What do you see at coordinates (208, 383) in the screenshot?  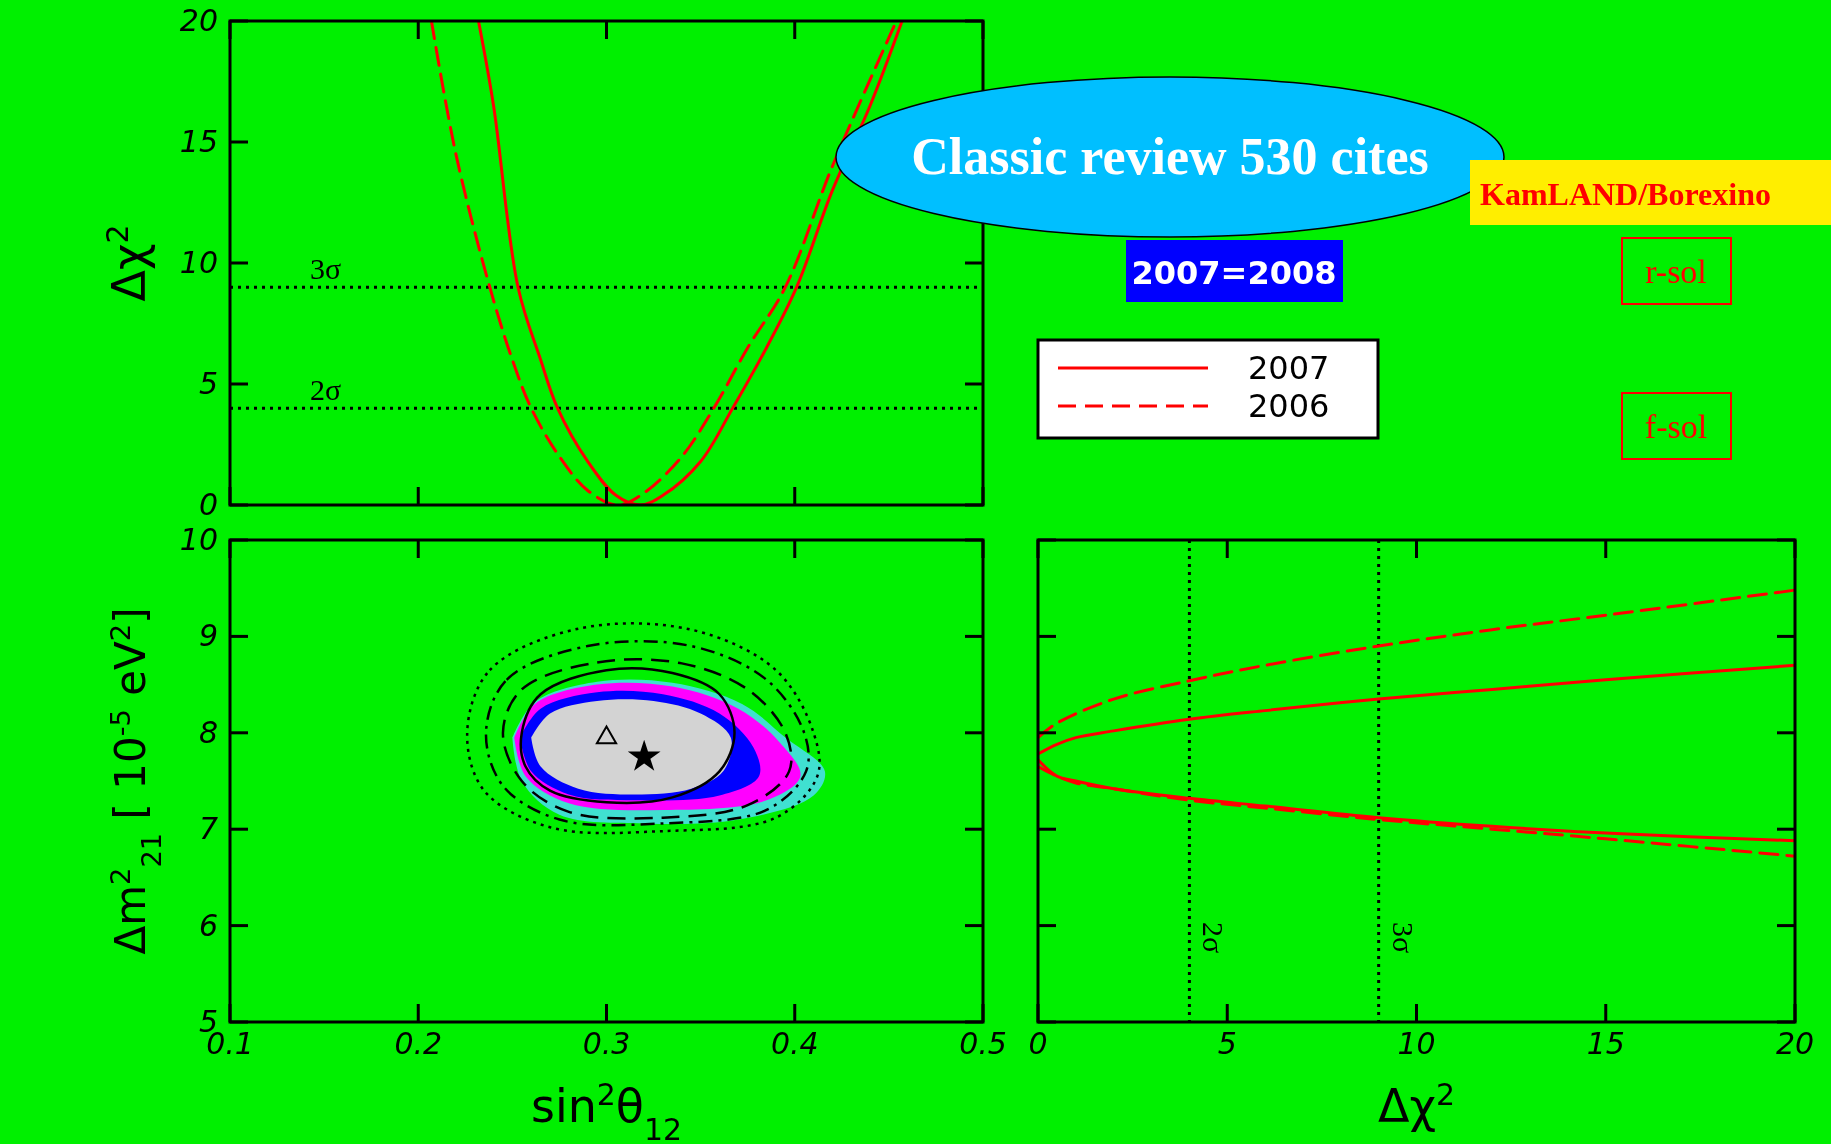 I see `y-tick-label: 5` at bounding box center [208, 383].